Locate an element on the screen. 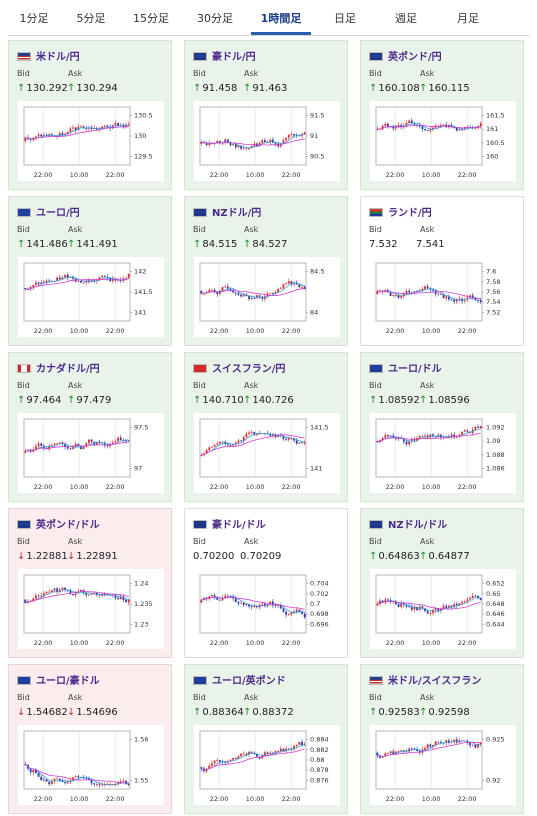 This screenshot has height=816, width=537. candlestick-chart: 22:00 10:00 22:00 1.092 1.09 1.088 1.086 is located at coordinates (443, 453).